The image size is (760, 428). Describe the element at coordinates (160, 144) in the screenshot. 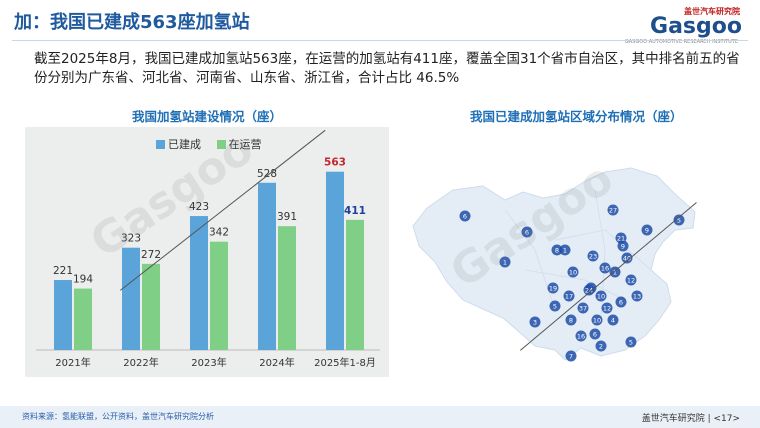

I see `legend-swatch-built` at that location.